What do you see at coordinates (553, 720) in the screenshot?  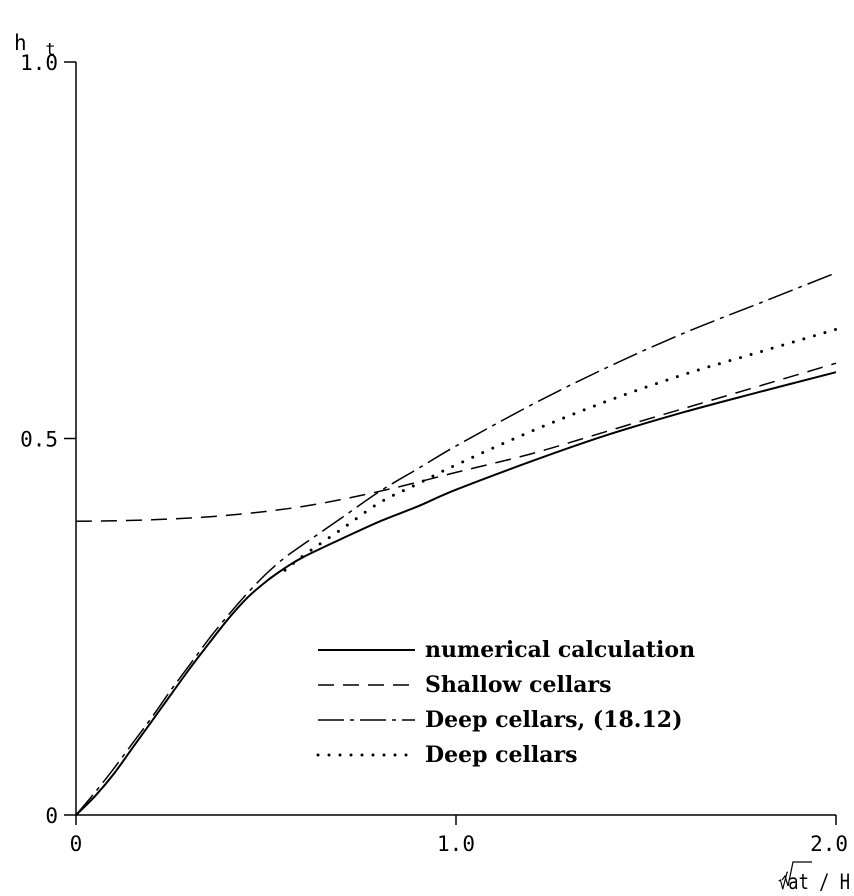 I see `legend-label-deep-1812: Deep cellars, (18.12)` at bounding box center [553, 720].